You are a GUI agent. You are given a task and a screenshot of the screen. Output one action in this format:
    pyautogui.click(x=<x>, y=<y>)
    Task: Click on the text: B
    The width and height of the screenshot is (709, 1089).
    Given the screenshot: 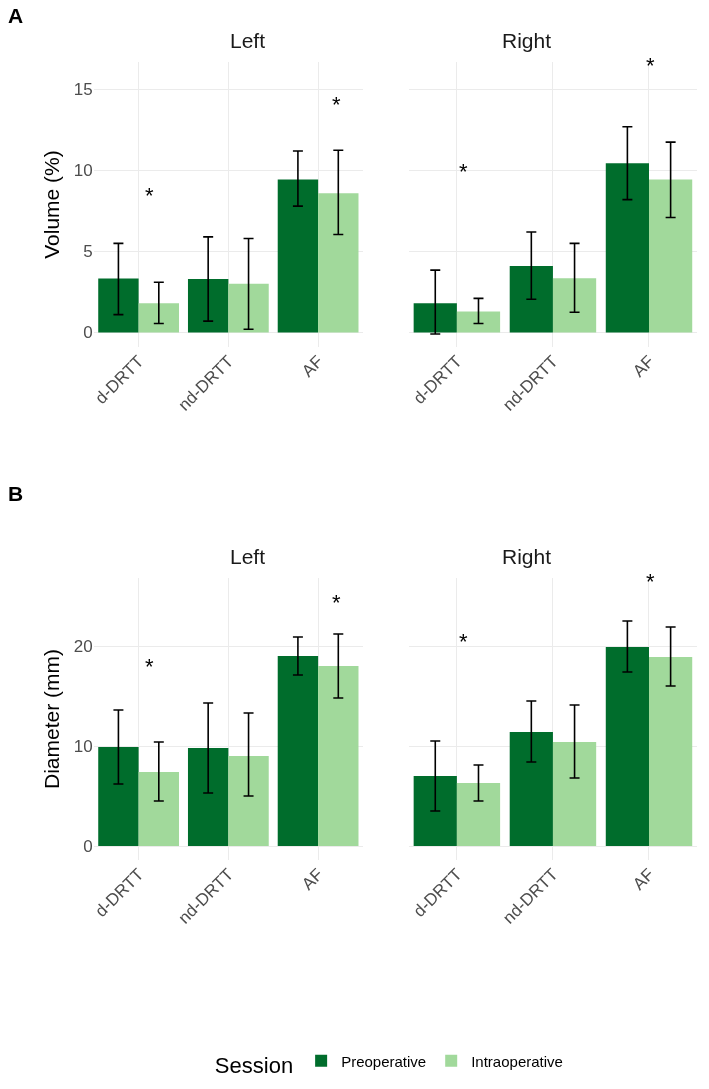 What is the action you would take?
    pyautogui.click(x=16, y=493)
    